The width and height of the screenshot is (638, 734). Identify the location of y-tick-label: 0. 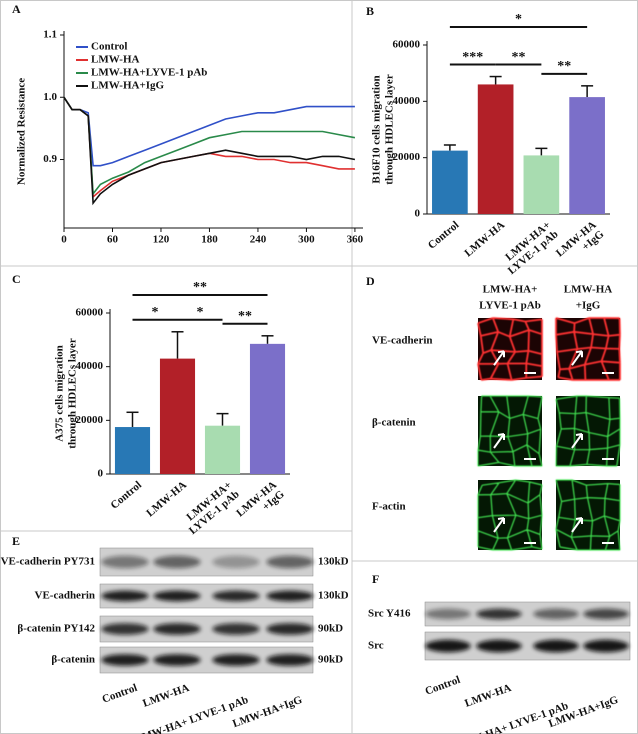
(418, 214).